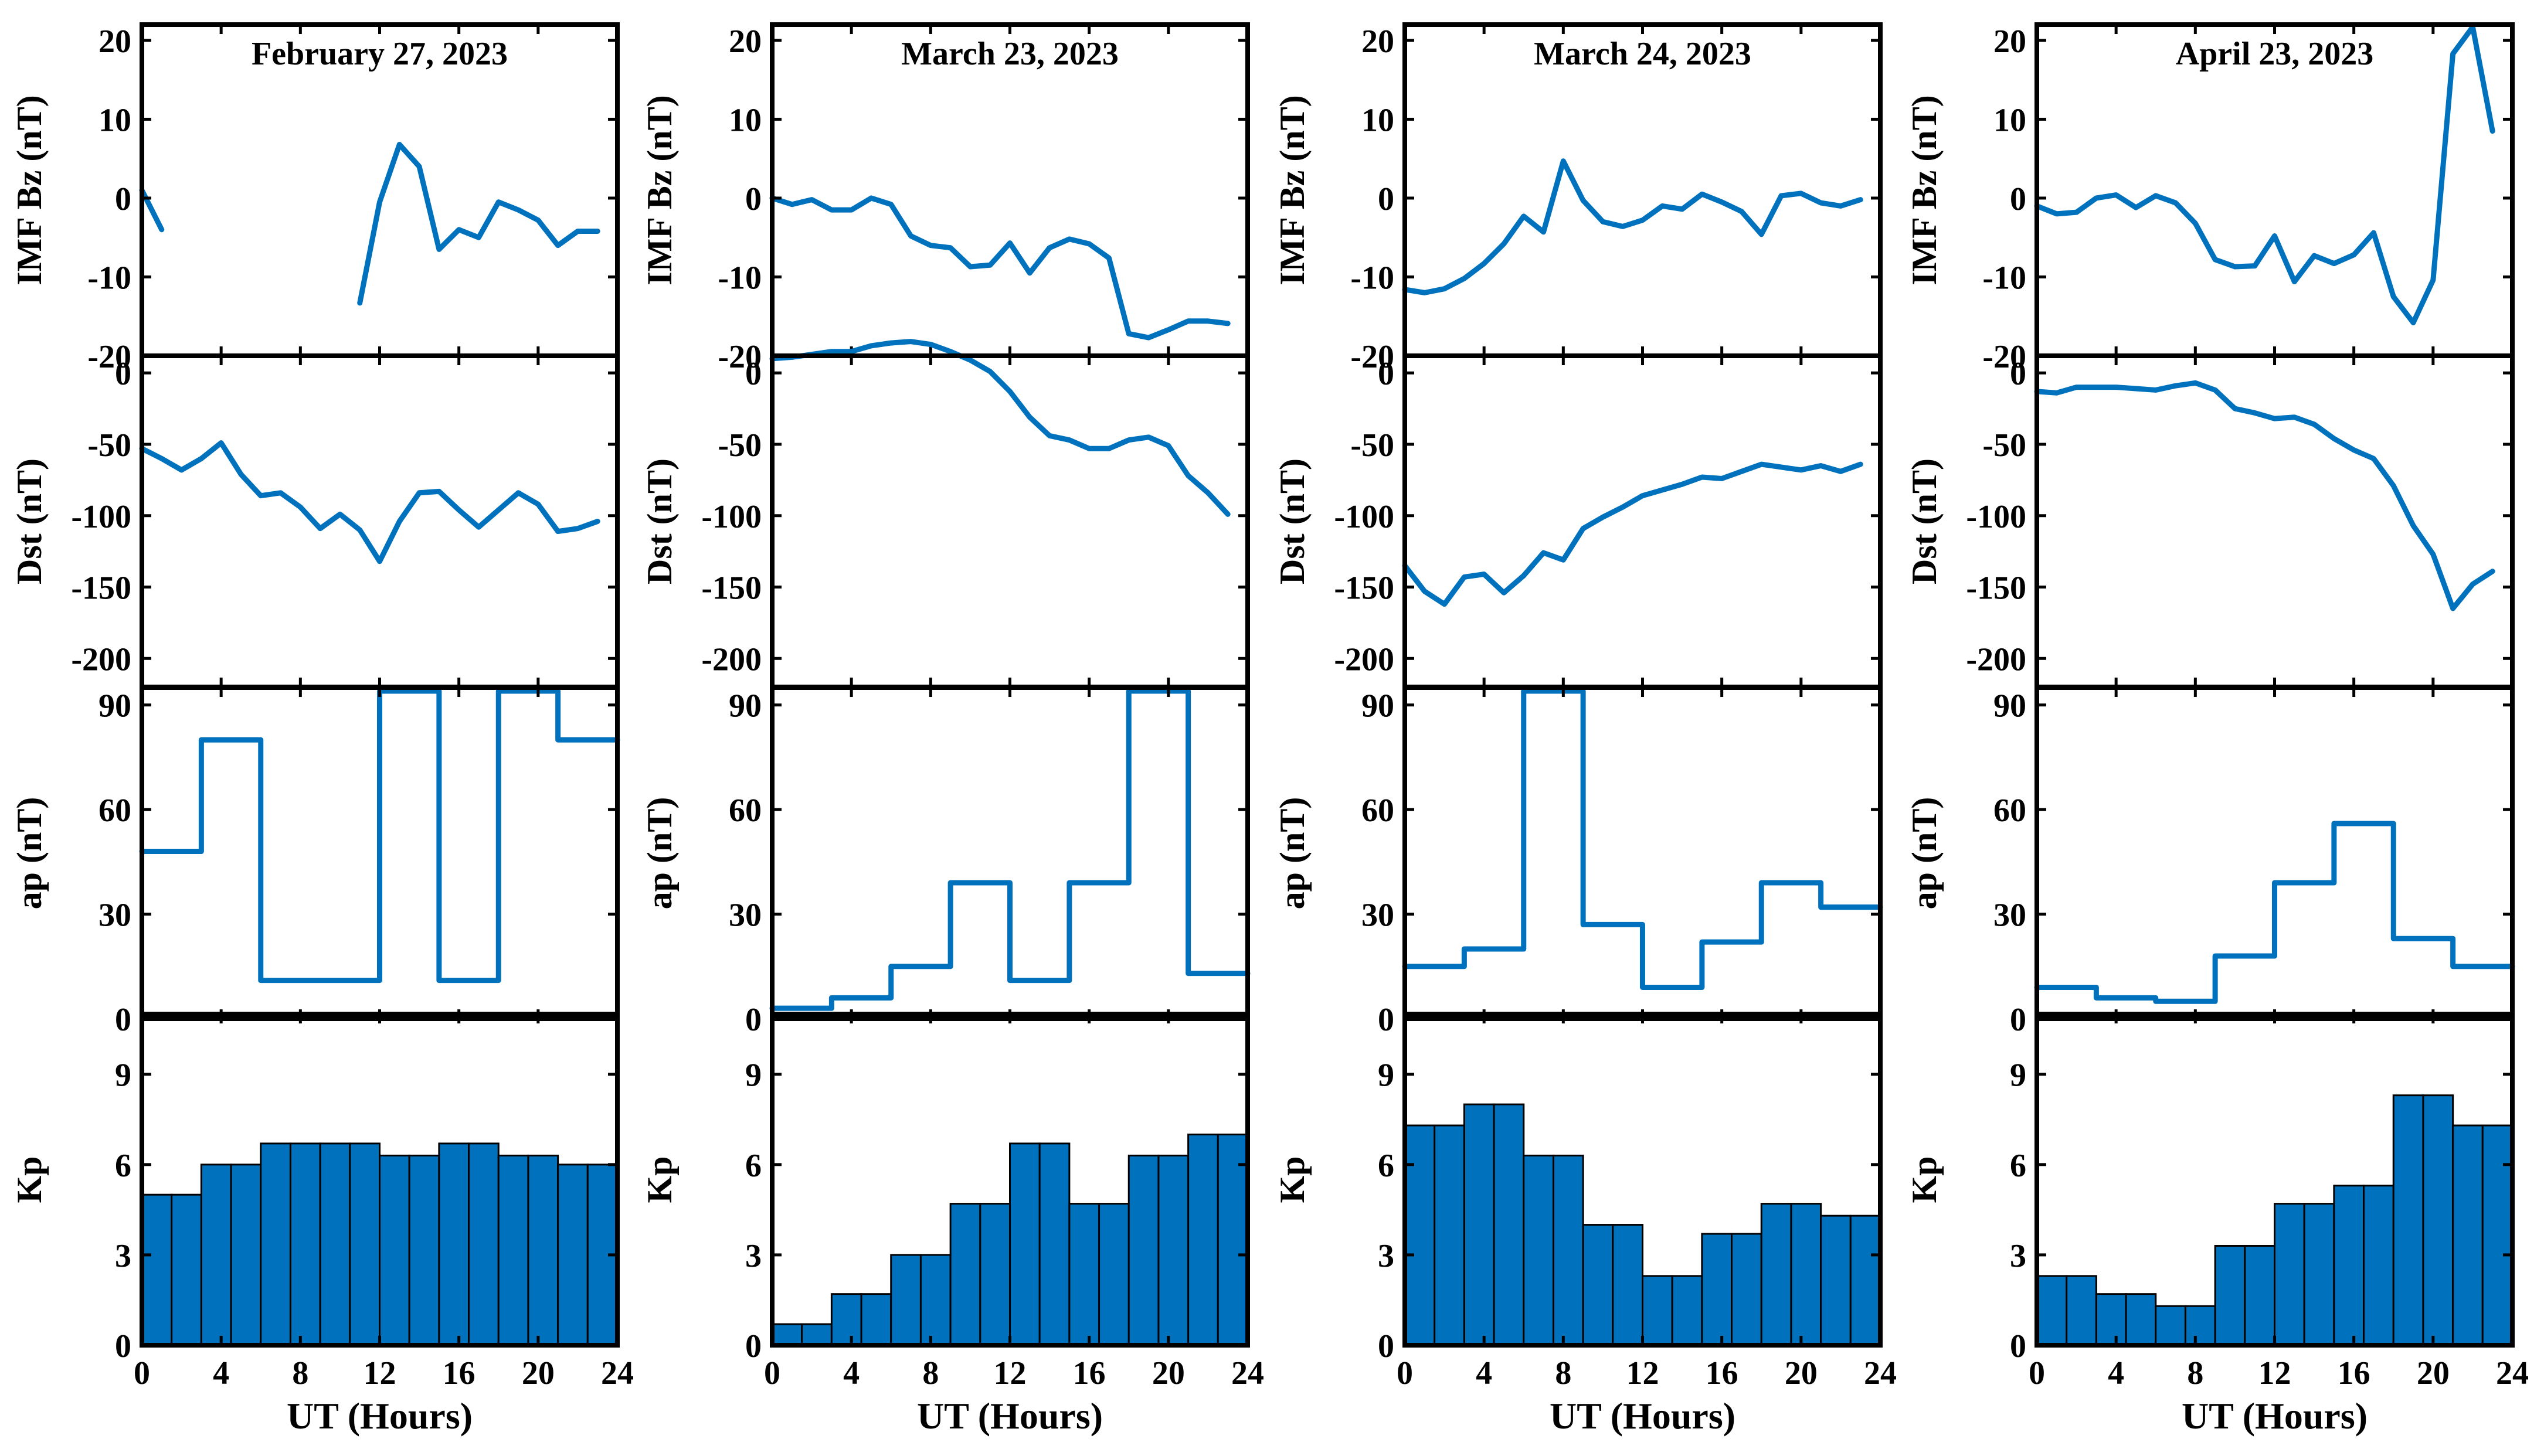 This screenshot has height=1456, width=2544. I want to click on chart1-bz-frame, so click(1010, 190).